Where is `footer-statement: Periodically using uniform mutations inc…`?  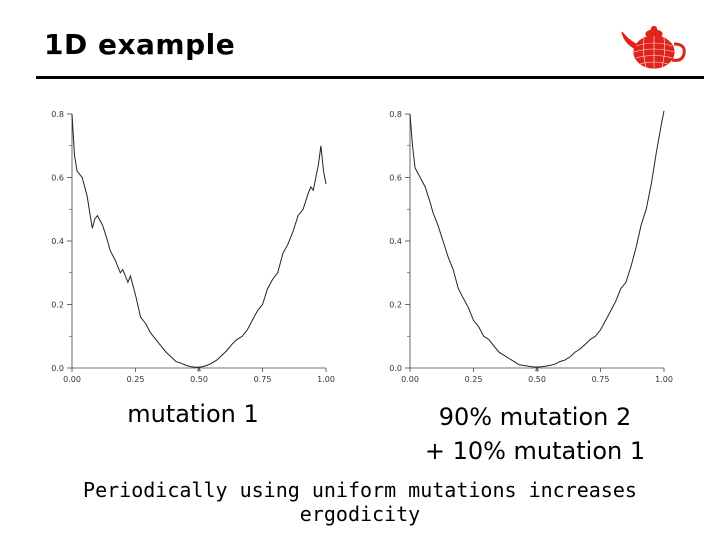 footer-statement: Periodically using uniform mutations inc… is located at coordinates (360, 502).